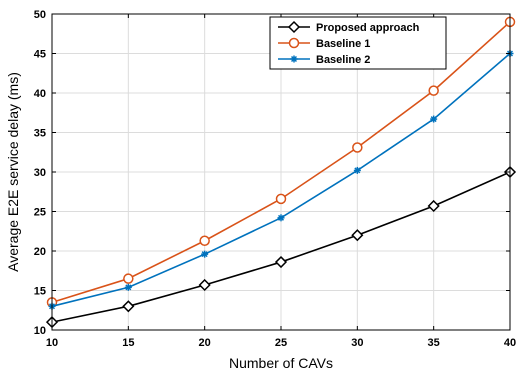 The width and height of the screenshot is (517, 374). Describe the element at coordinates (40, 213) in the screenshot. I see `y-tick-label: 25` at that location.